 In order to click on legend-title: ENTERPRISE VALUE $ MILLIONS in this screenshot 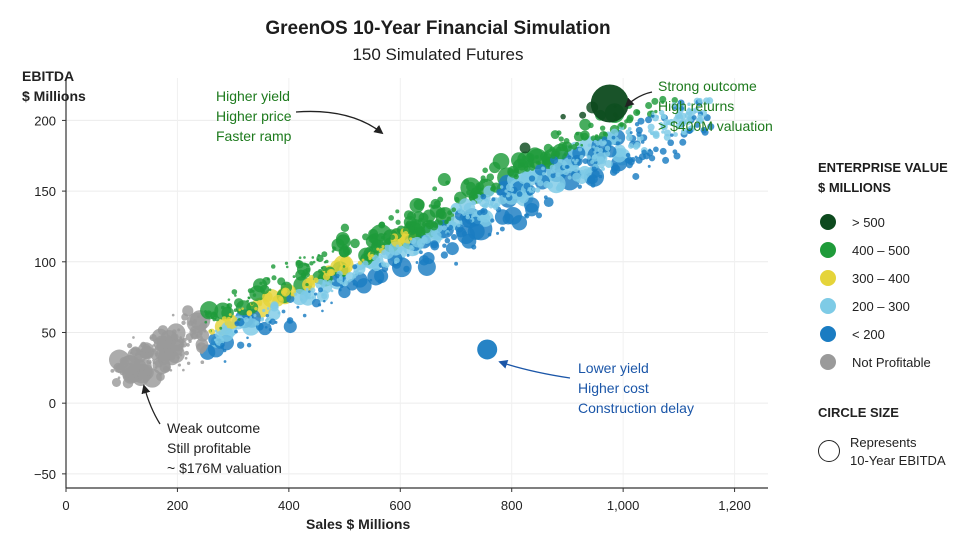, I will do `click(883, 178)`.